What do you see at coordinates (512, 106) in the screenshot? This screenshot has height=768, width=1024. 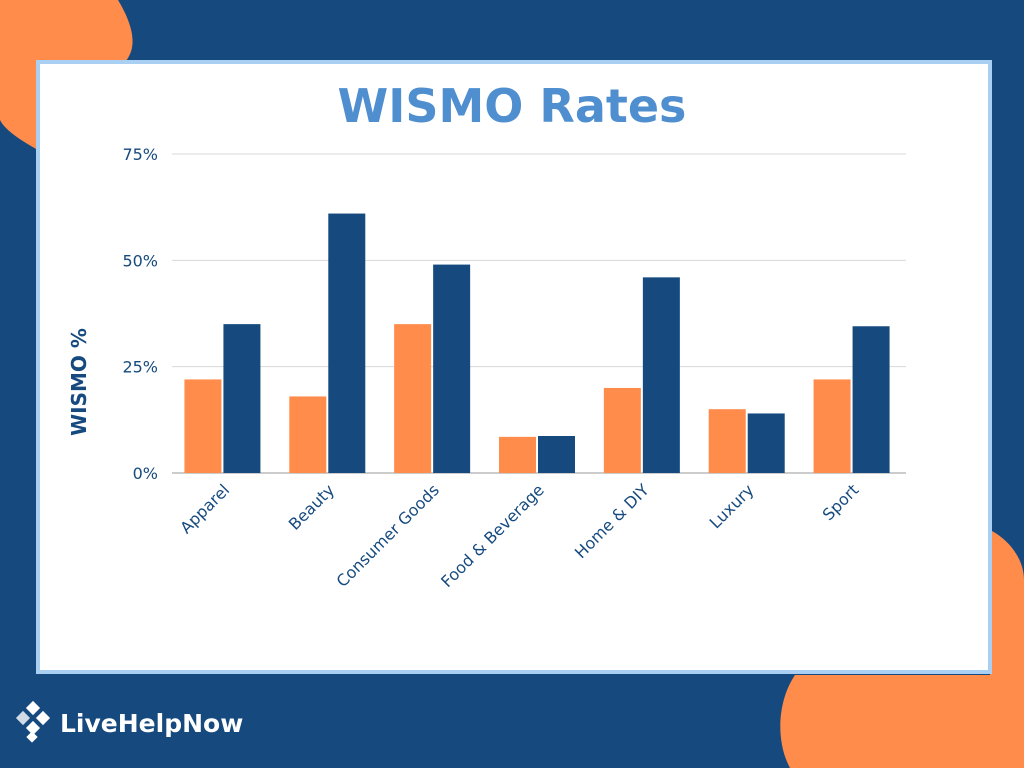 I see `chart-title: WISMO Rates` at bounding box center [512, 106].